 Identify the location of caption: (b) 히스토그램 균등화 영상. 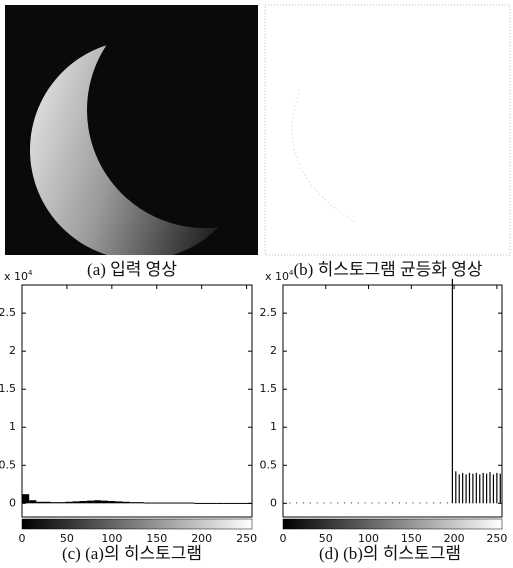
(388, 269).